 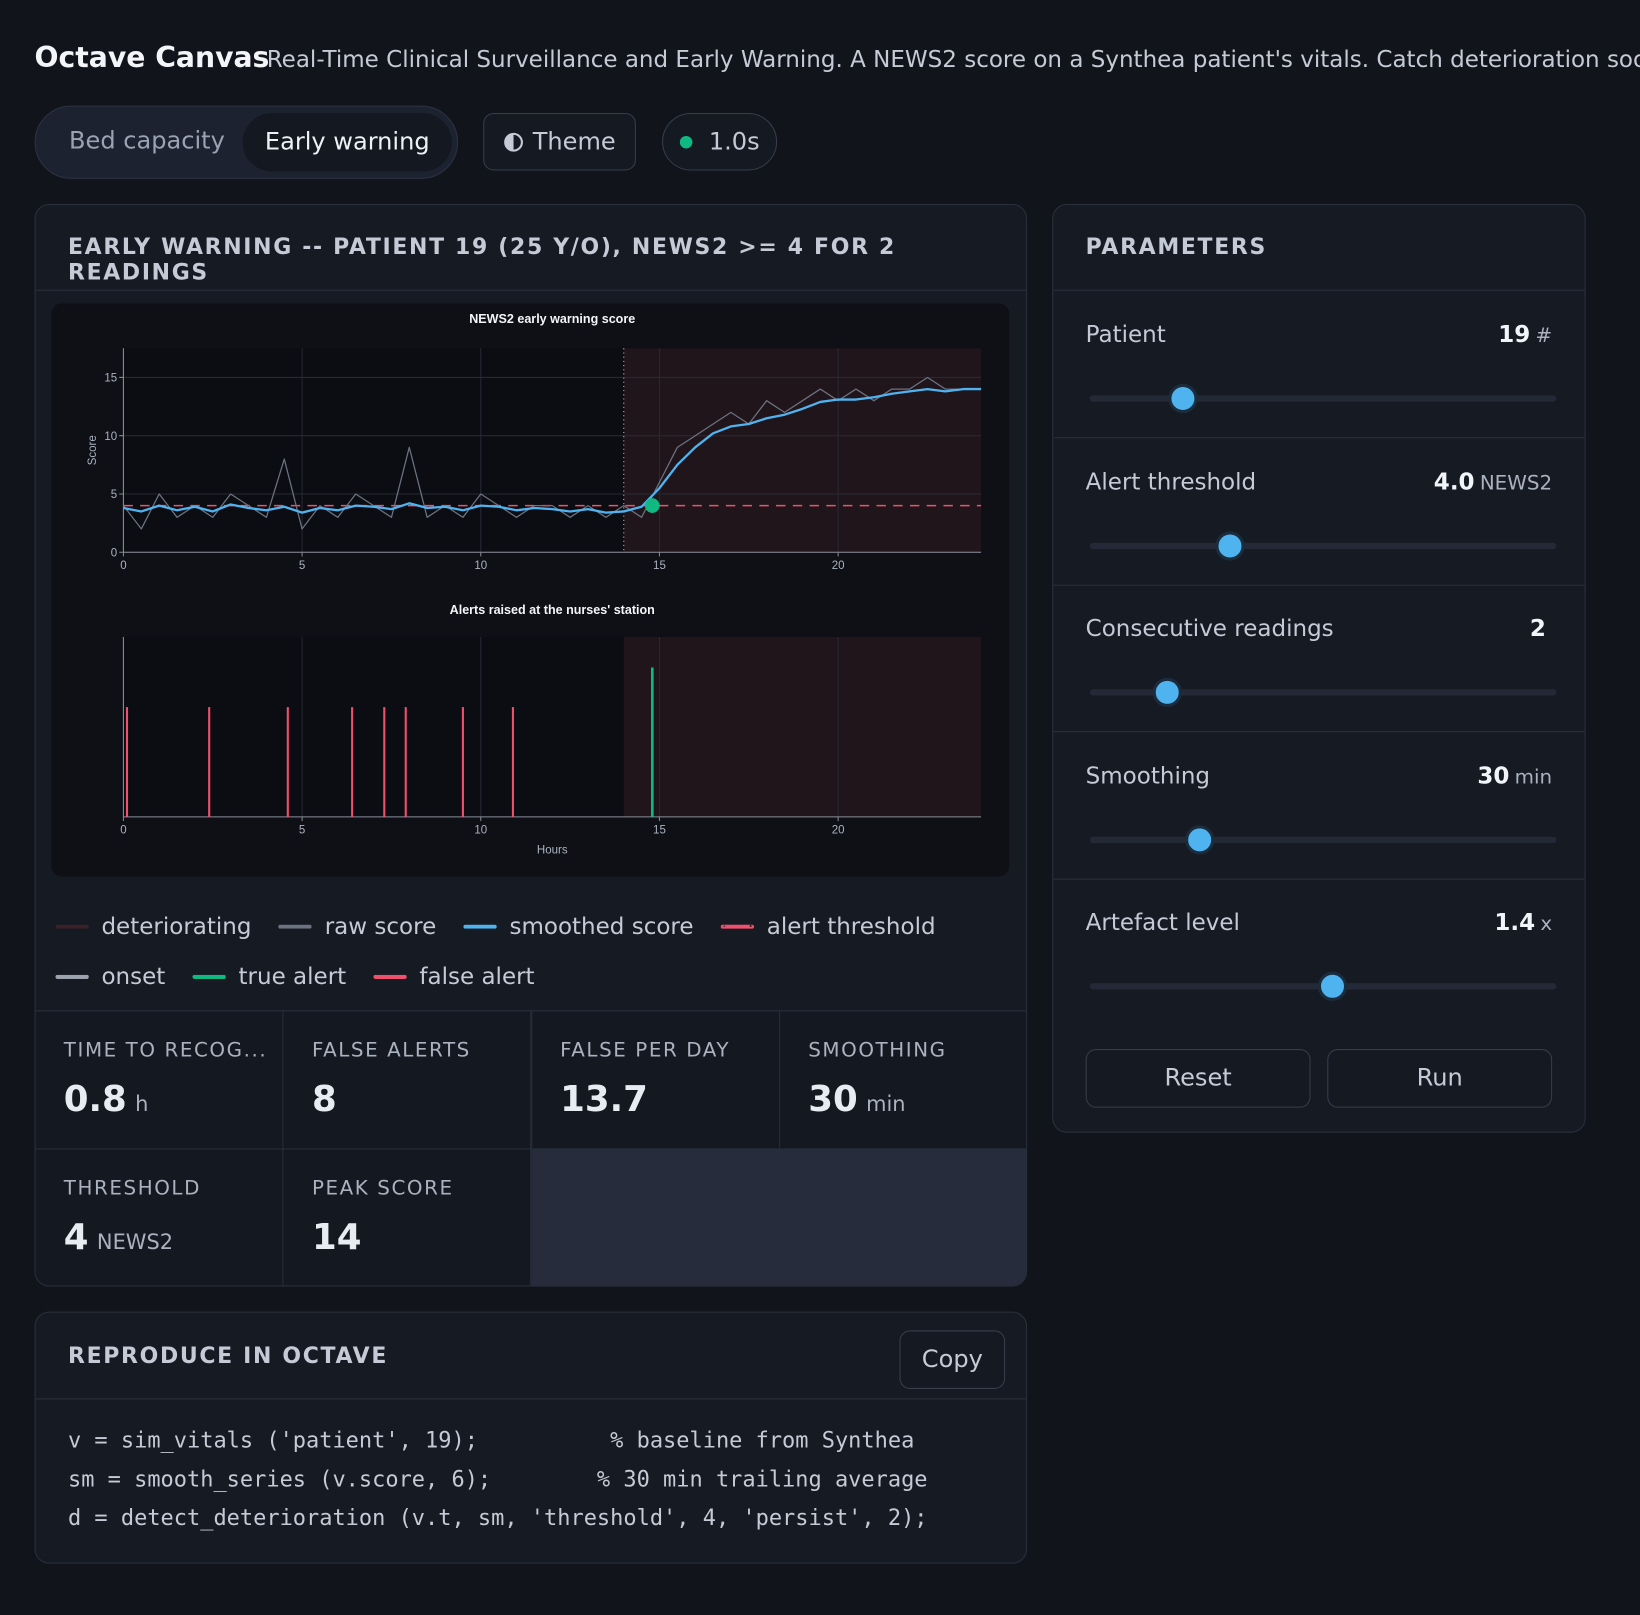 I want to click on y-tick-label: 5, so click(x=114, y=495).